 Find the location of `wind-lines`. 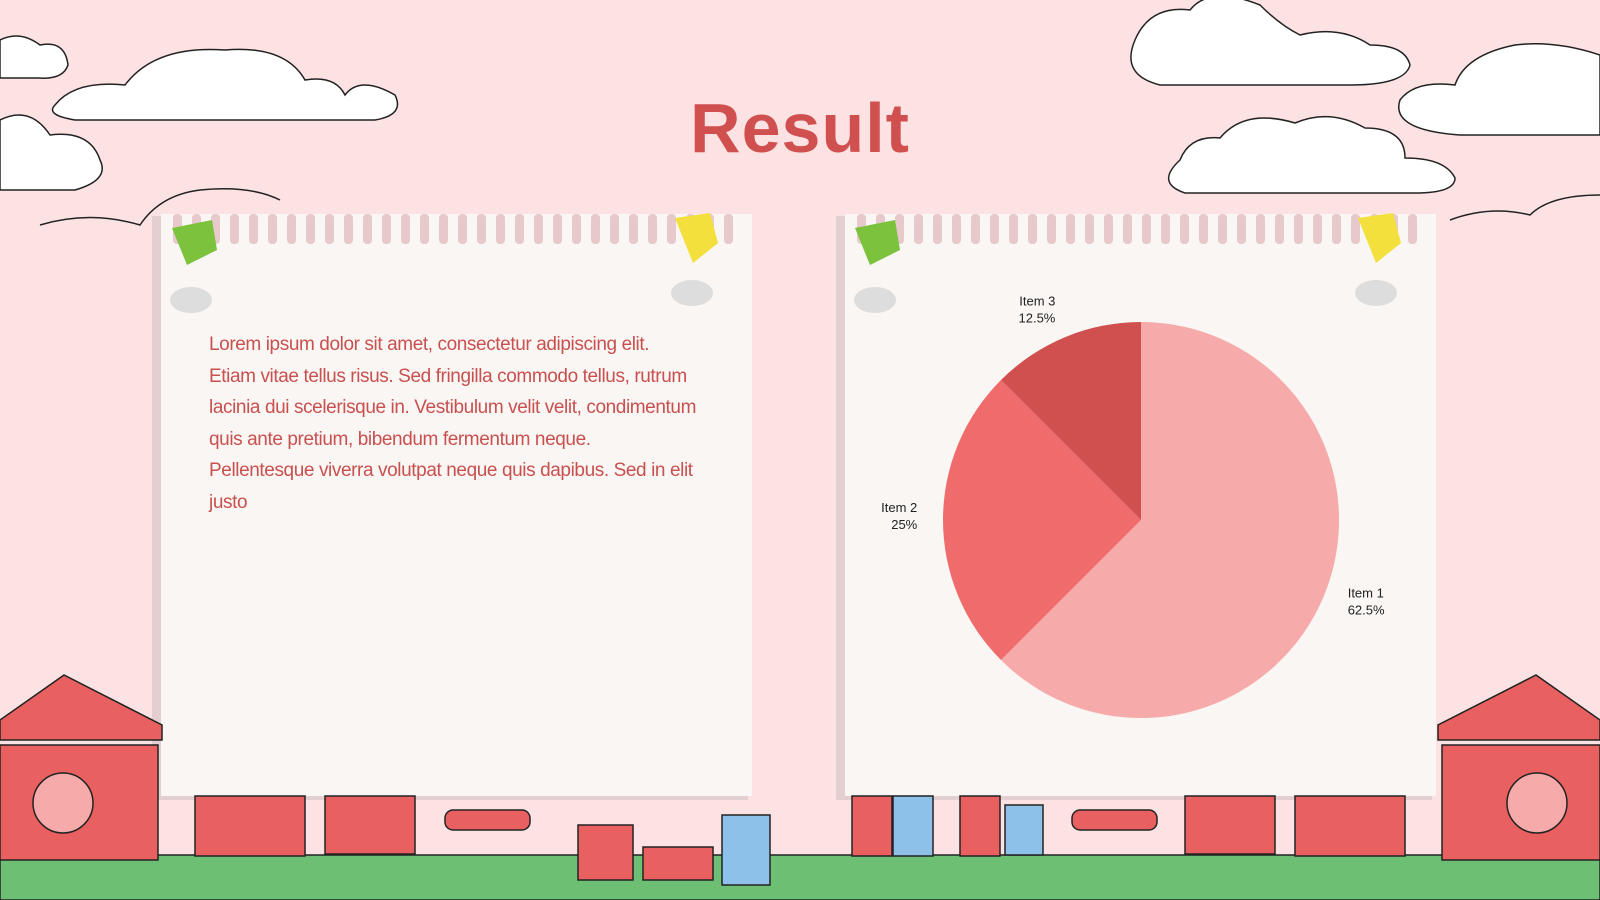

wind-lines is located at coordinates (819, 207).